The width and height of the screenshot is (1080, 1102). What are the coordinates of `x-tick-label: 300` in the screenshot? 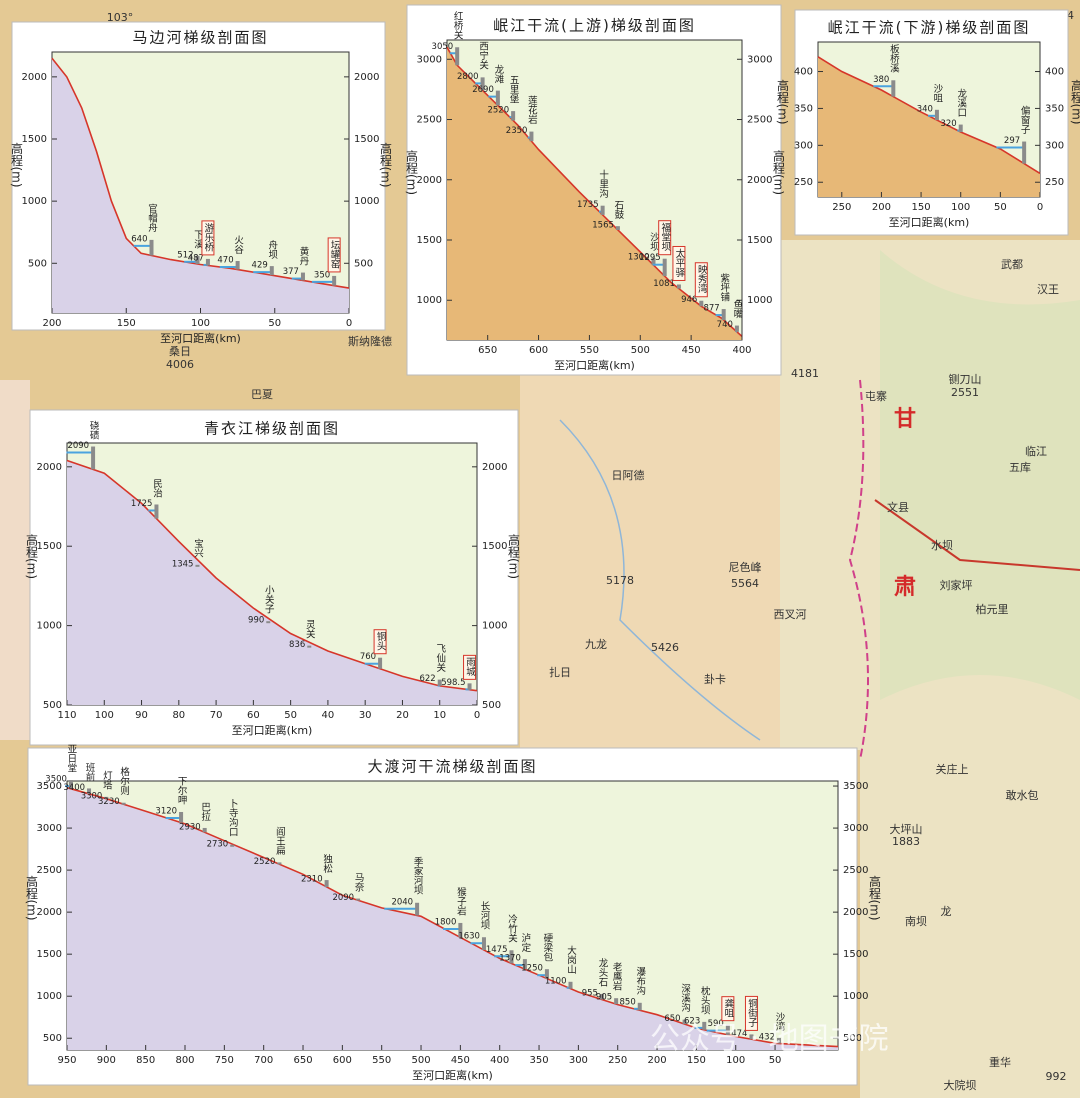 It's located at (578, 1060).